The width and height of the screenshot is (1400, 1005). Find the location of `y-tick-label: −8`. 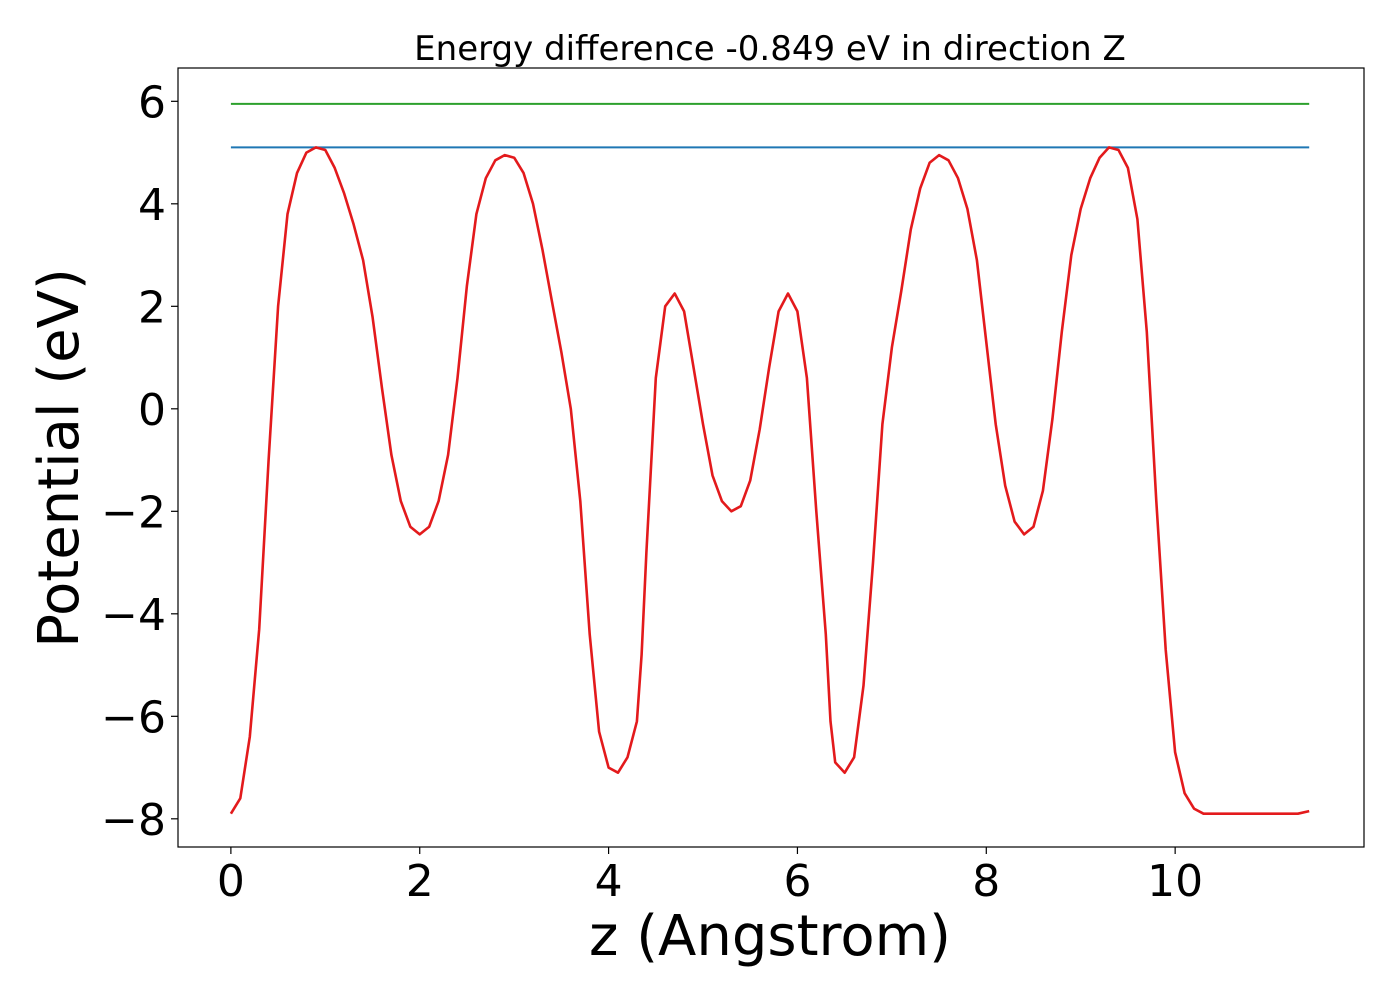

y-tick-label: −8 is located at coordinates (133, 820).